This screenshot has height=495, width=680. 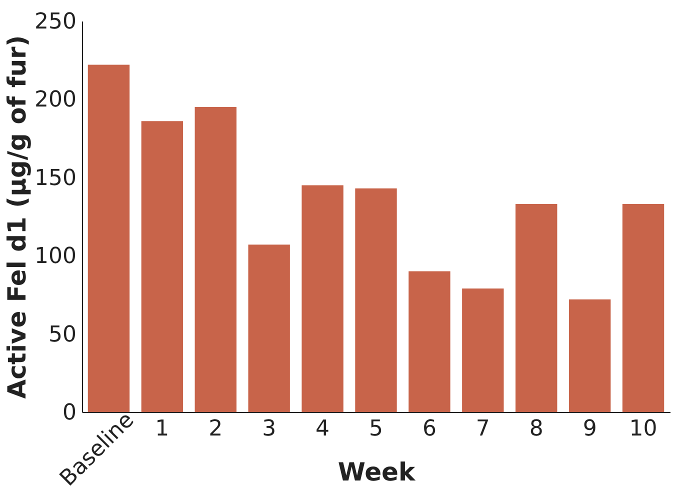 I want to click on x-tick-label: 2, so click(x=215, y=429).